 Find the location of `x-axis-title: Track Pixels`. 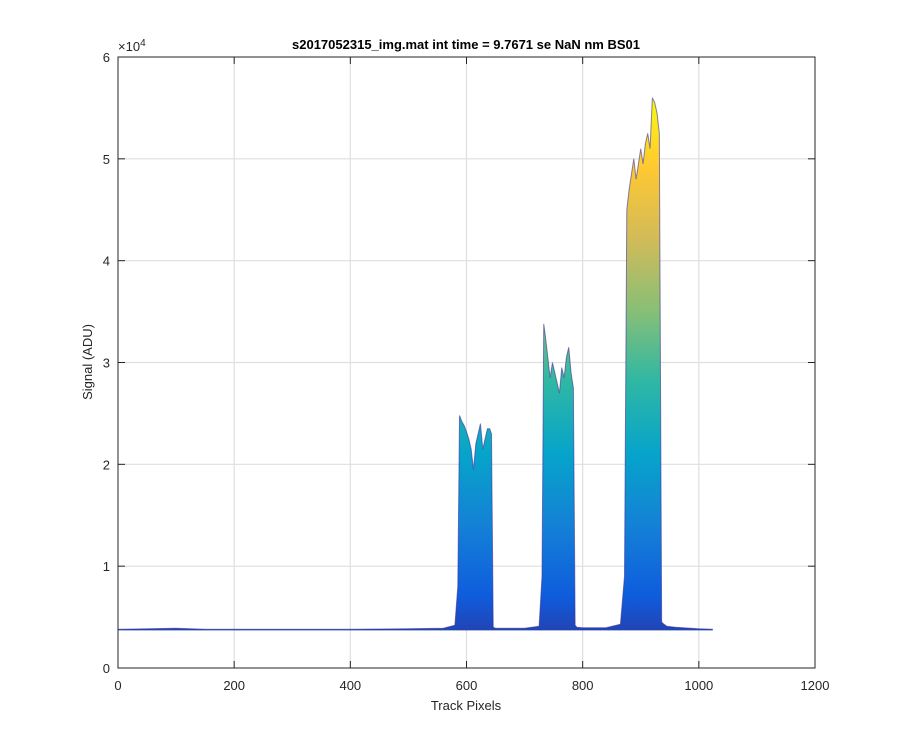

x-axis-title: Track Pixels is located at coordinates (466, 705).